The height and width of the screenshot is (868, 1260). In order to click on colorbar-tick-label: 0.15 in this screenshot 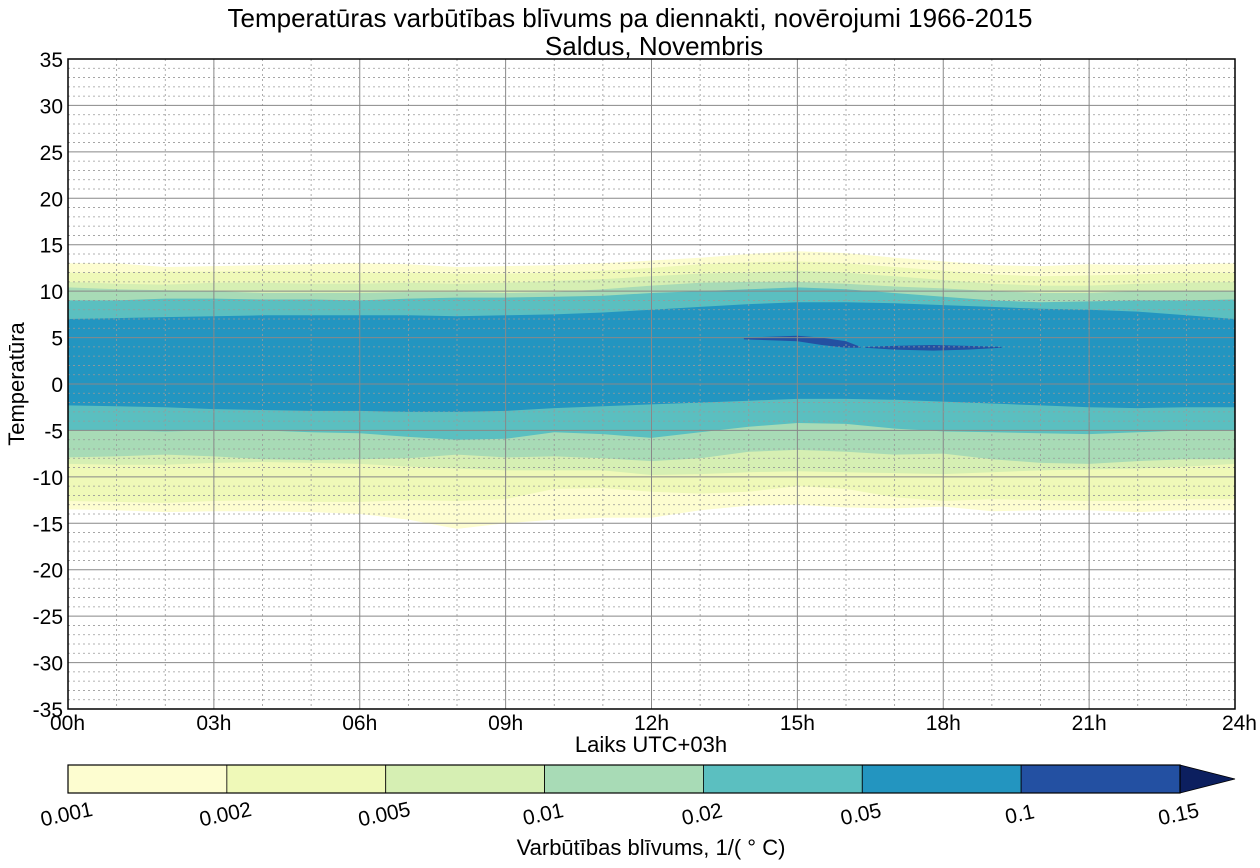, I will do `click(1178, 814)`.